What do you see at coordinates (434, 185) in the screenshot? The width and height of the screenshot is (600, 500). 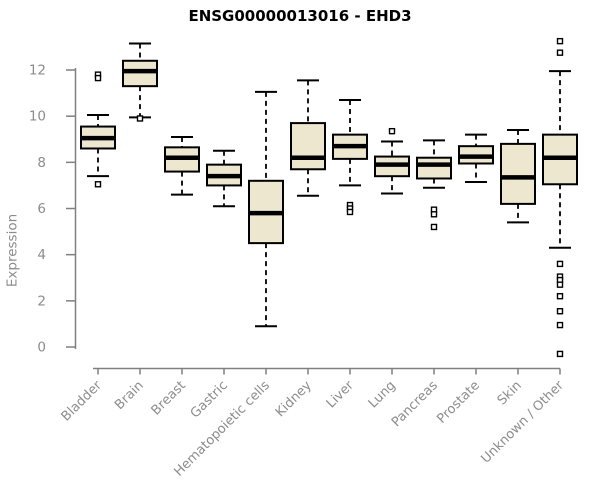 I see `boxplot-pancreas` at bounding box center [434, 185].